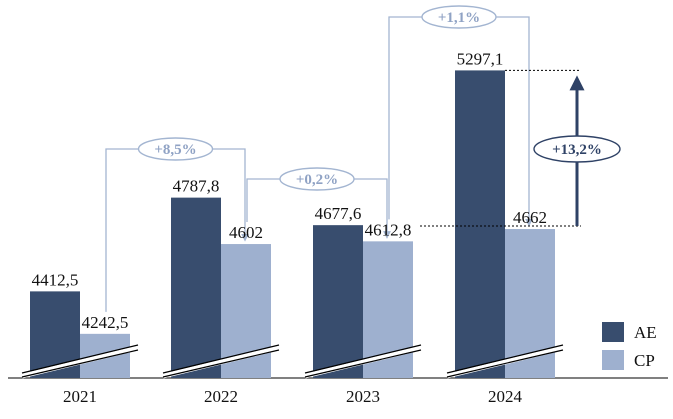  I want to click on legend-label-ae: AE, so click(645, 332).